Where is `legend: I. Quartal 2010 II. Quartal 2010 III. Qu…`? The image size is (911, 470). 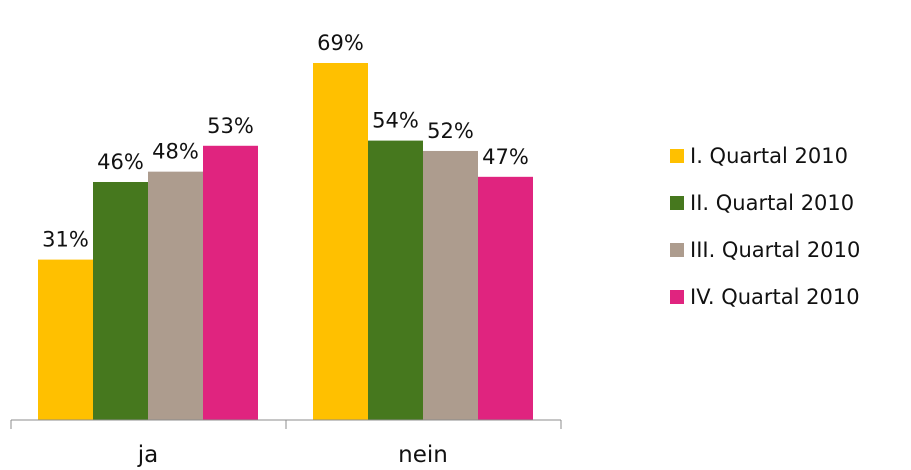 legend: I. Quartal 2010 II. Quartal 2010 III. Qu… is located at coordinates (765, 226).